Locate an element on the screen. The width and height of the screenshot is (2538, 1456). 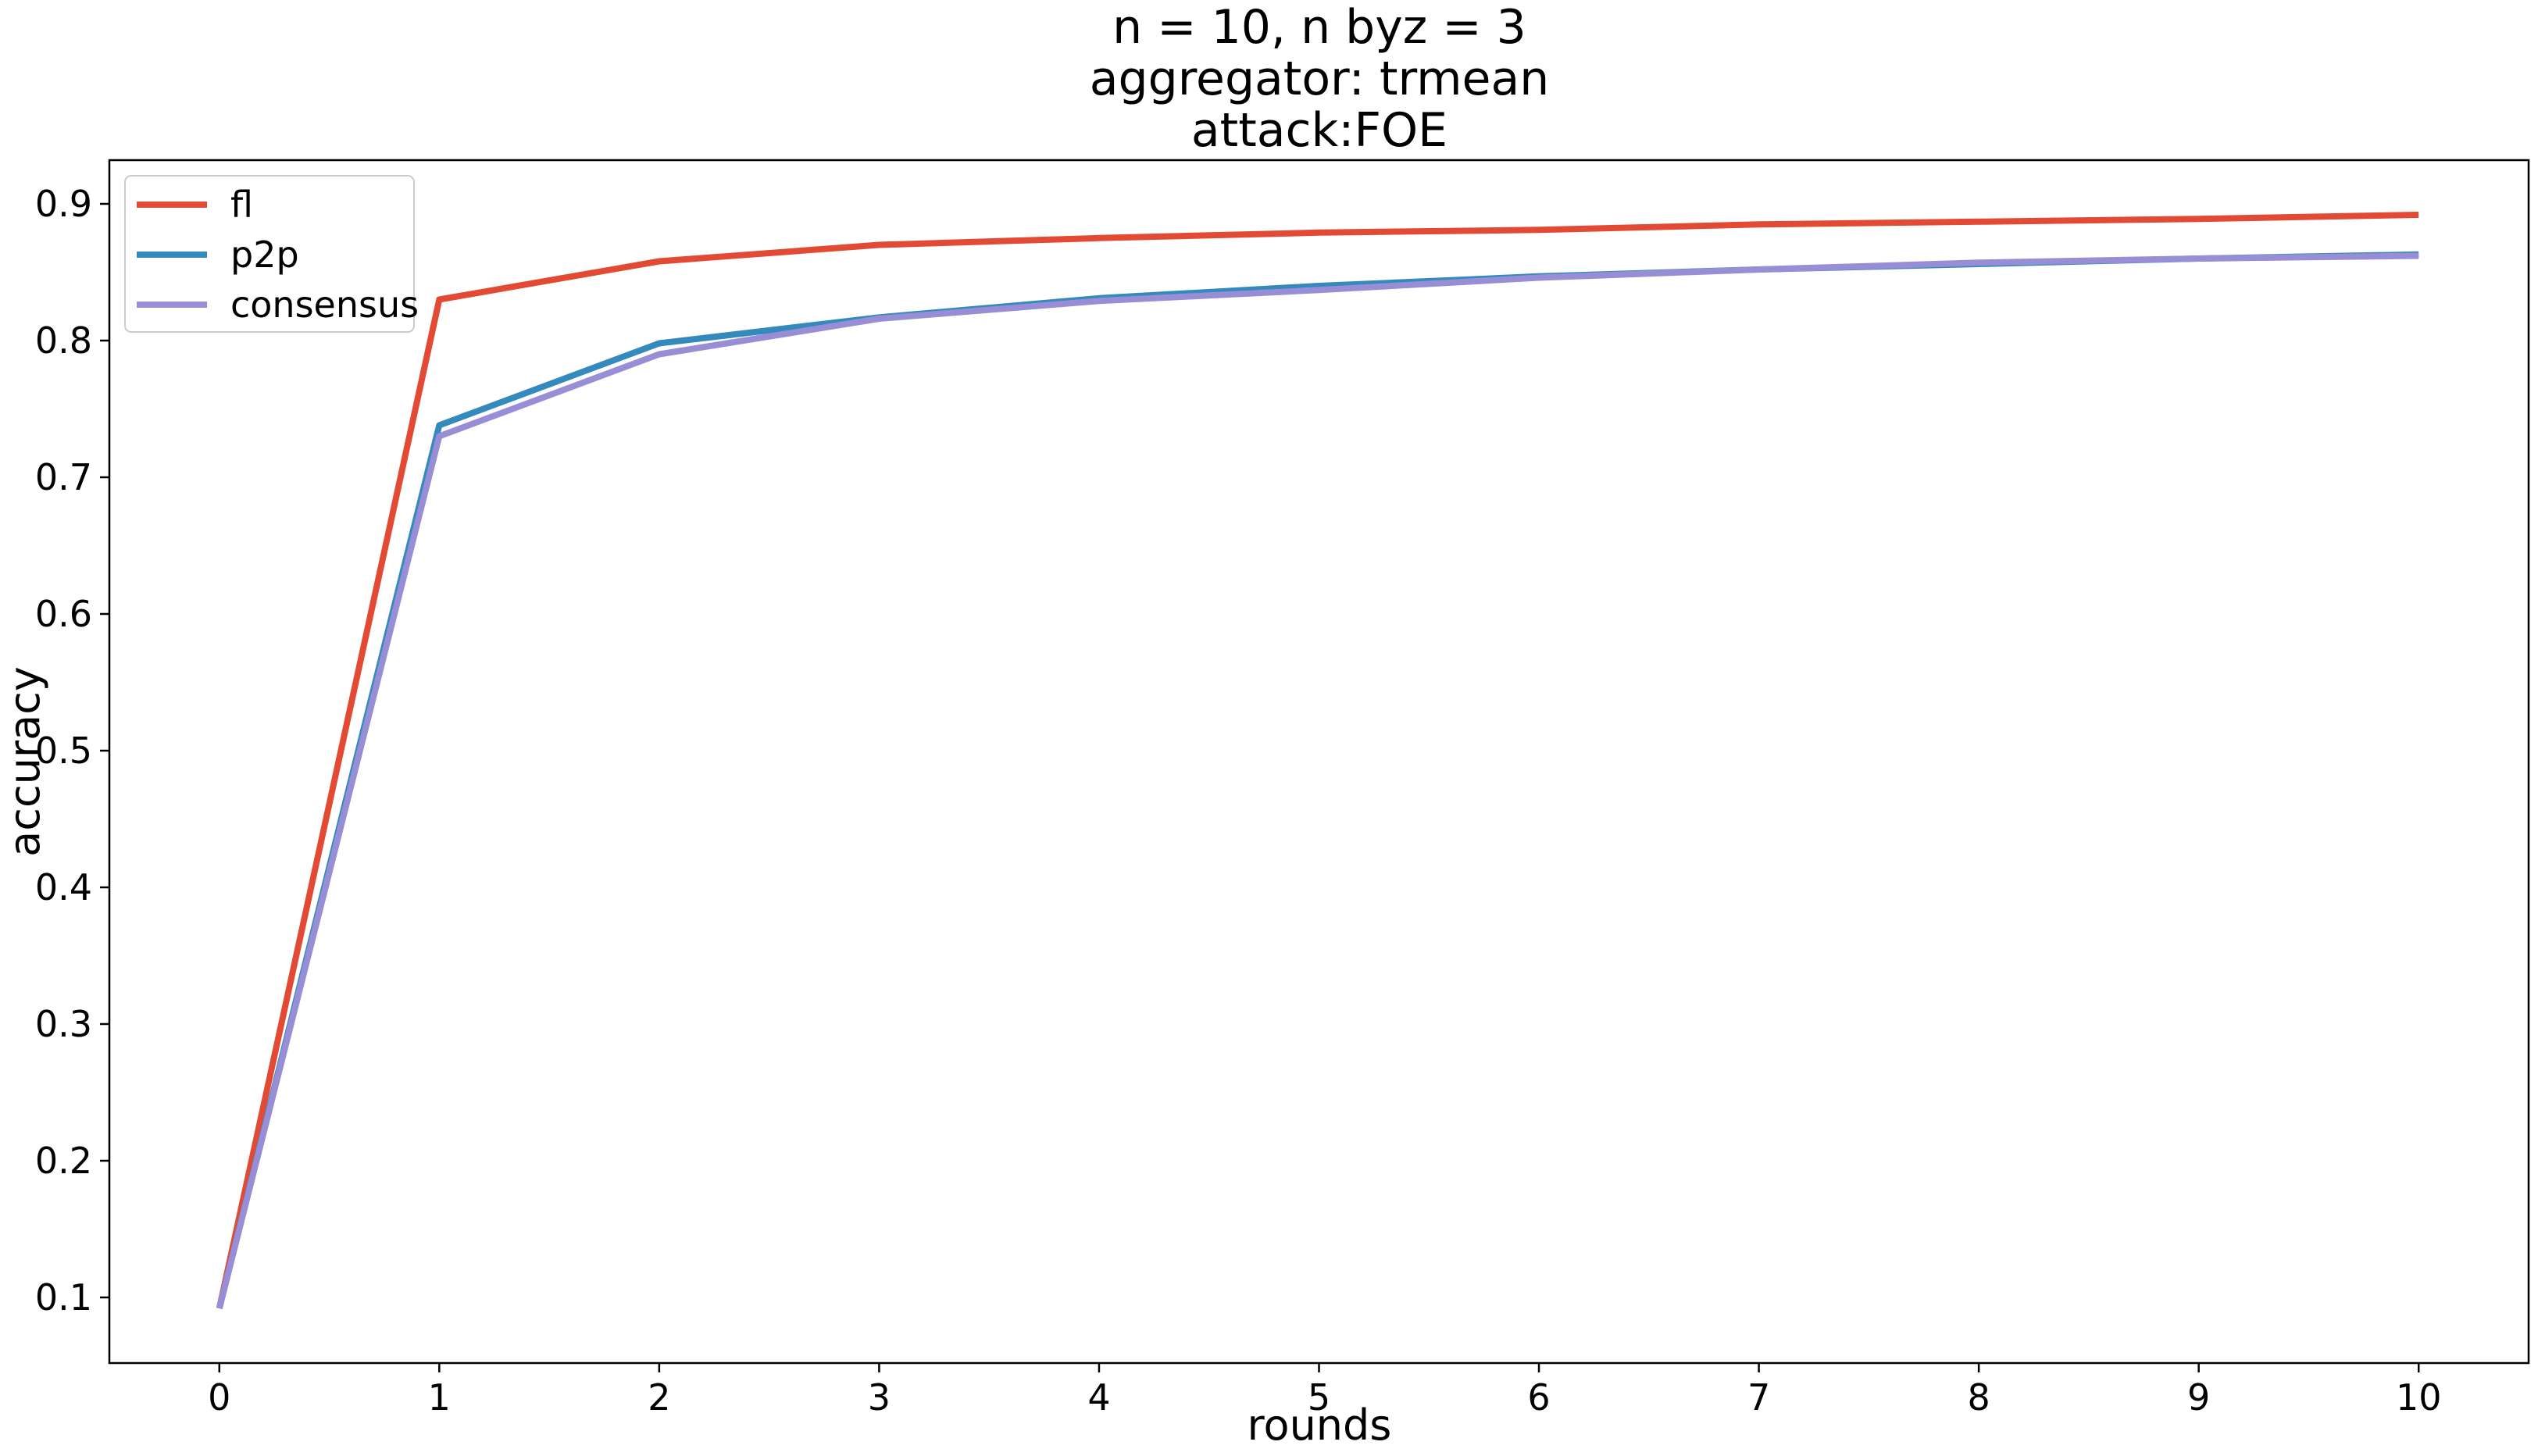
legend-label-p2p: p2p is located at coordinates (264, 255).